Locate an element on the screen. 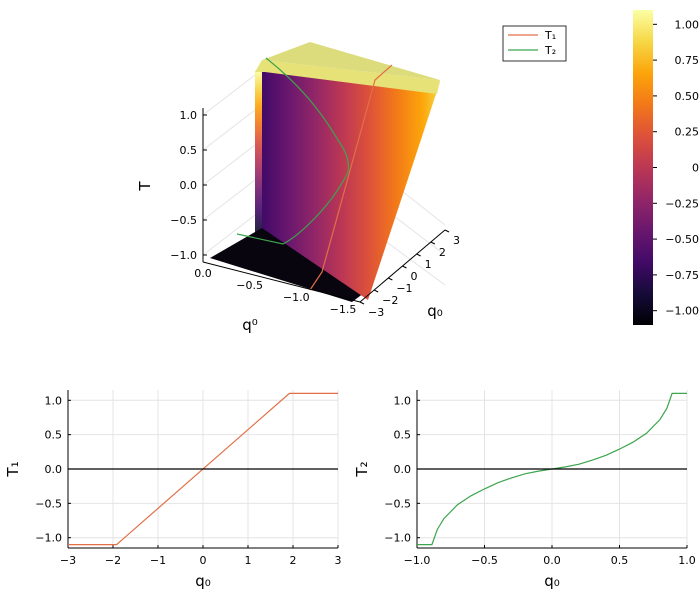 The height and width of the screenshot is (600, 700). colorbar-tick-label: −1.00 is located at coordinates (682, 311).